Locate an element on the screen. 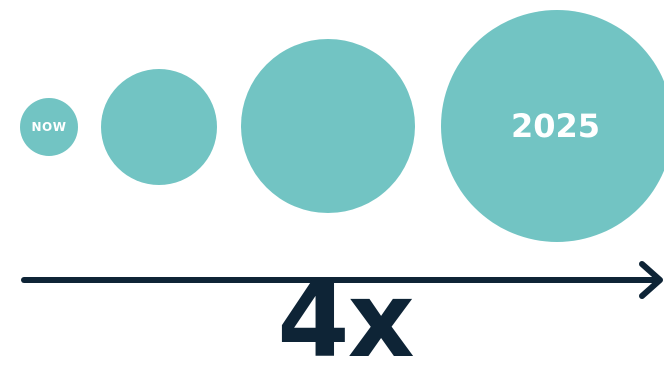 This screenshot has height=384, width=664. circle-now: NOW is located at coordinates (49, 127).